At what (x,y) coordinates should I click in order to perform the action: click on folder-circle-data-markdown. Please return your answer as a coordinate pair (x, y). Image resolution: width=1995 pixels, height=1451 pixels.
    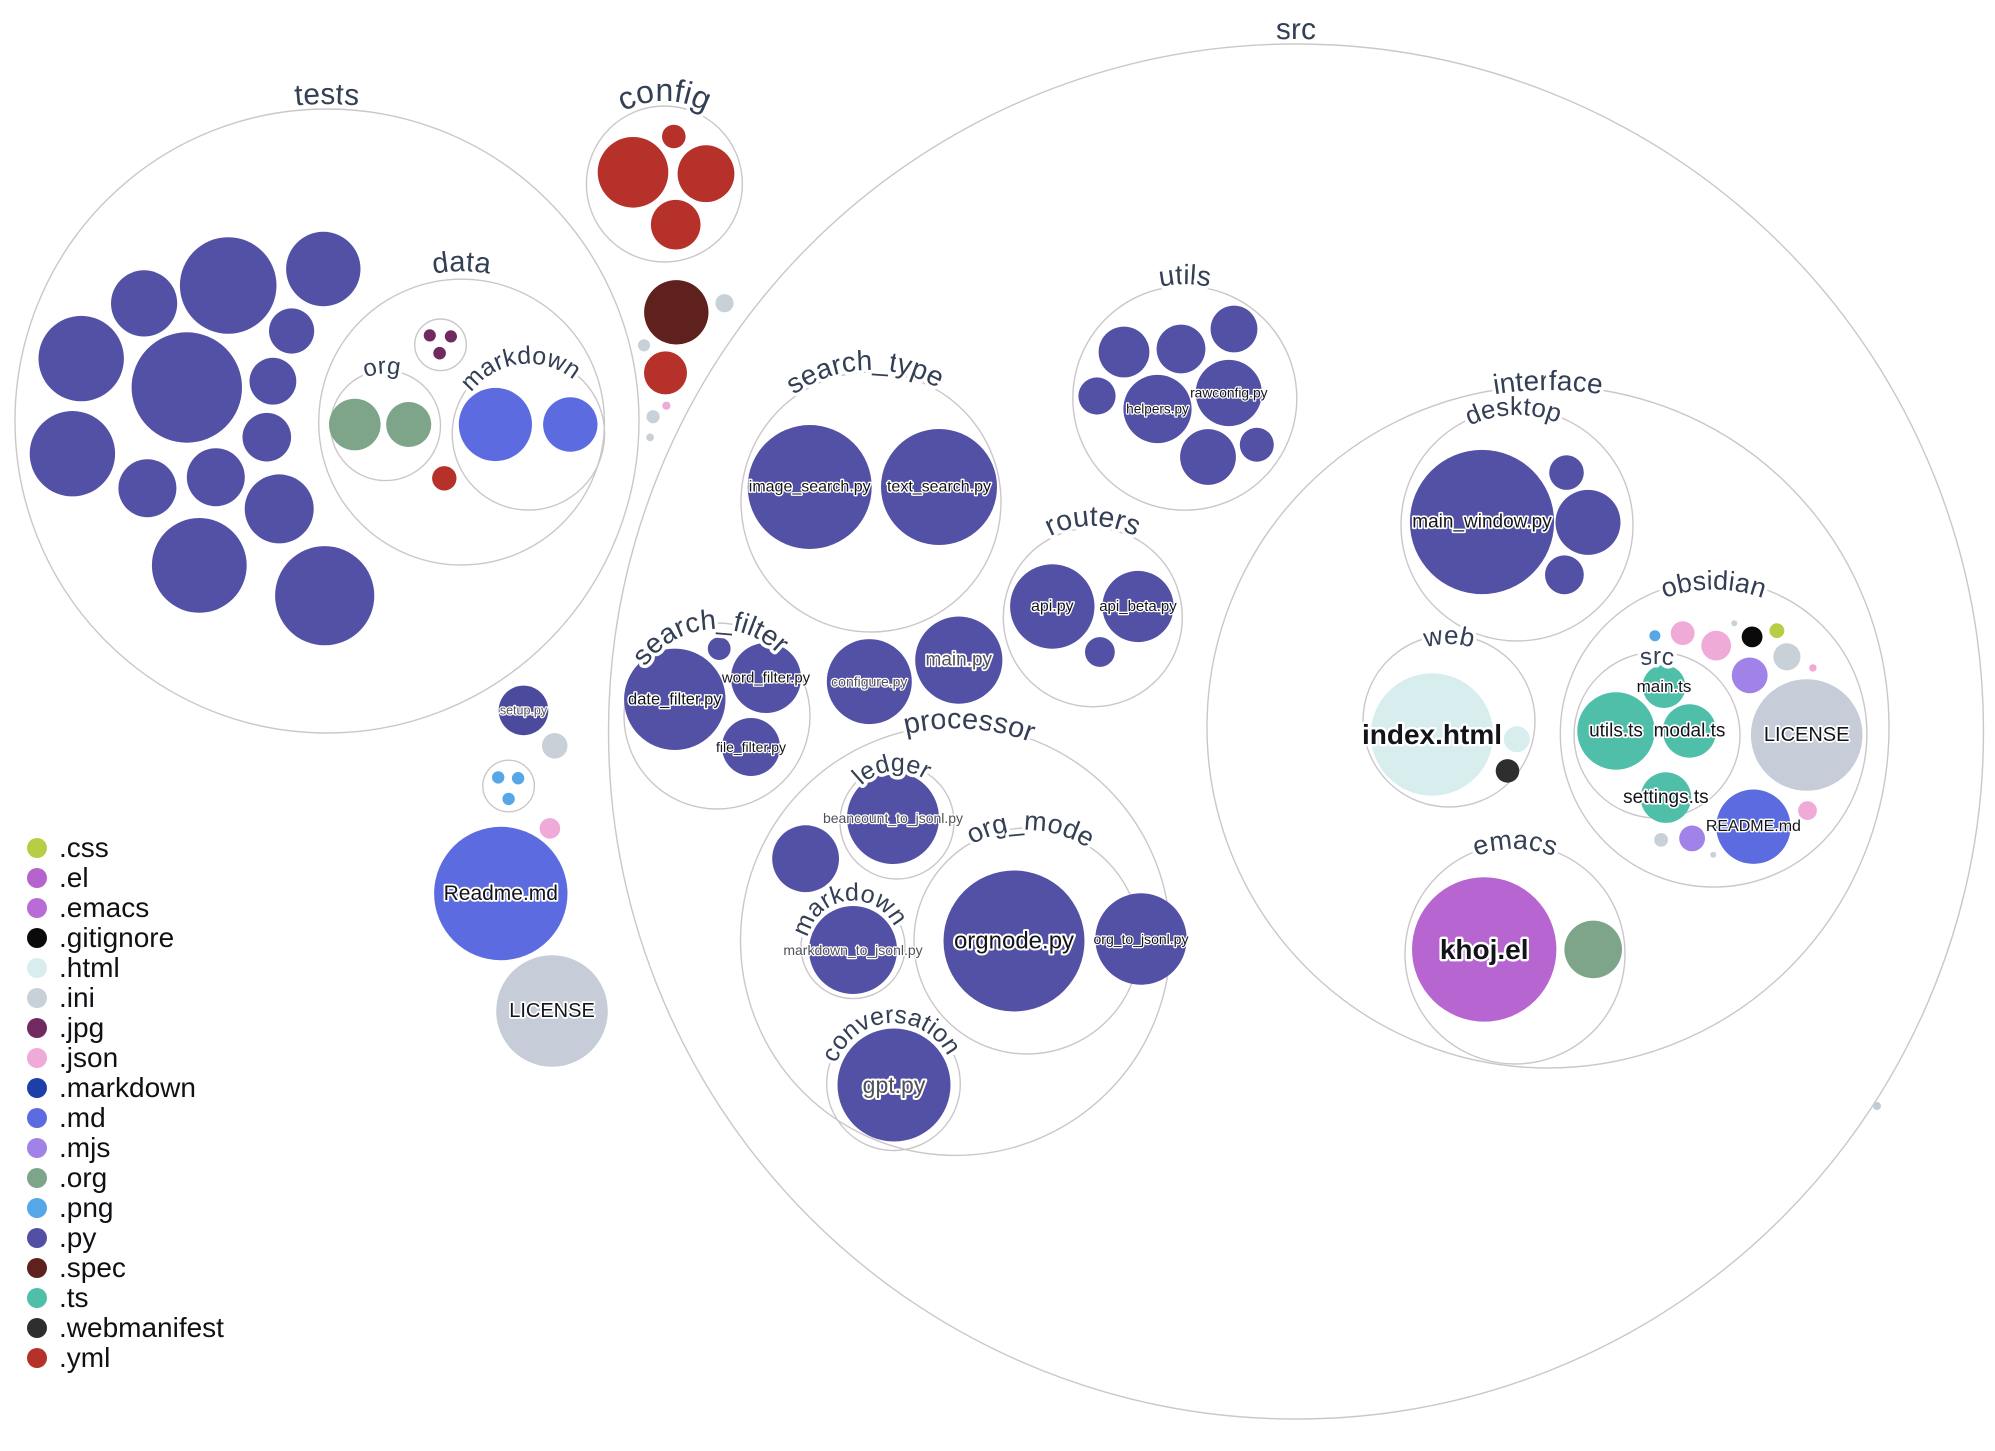
    Looking at the image, I should click on (528, 434).